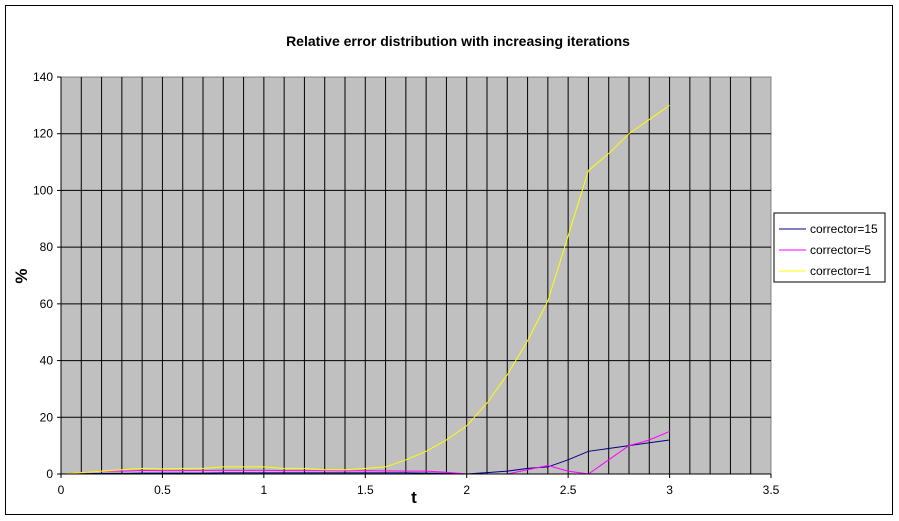 The height and width of the screenshot is (521, 899). Describe the element at coordinates (43, 134) in the screenshot. I see `y-tick-label: 120` at that location.